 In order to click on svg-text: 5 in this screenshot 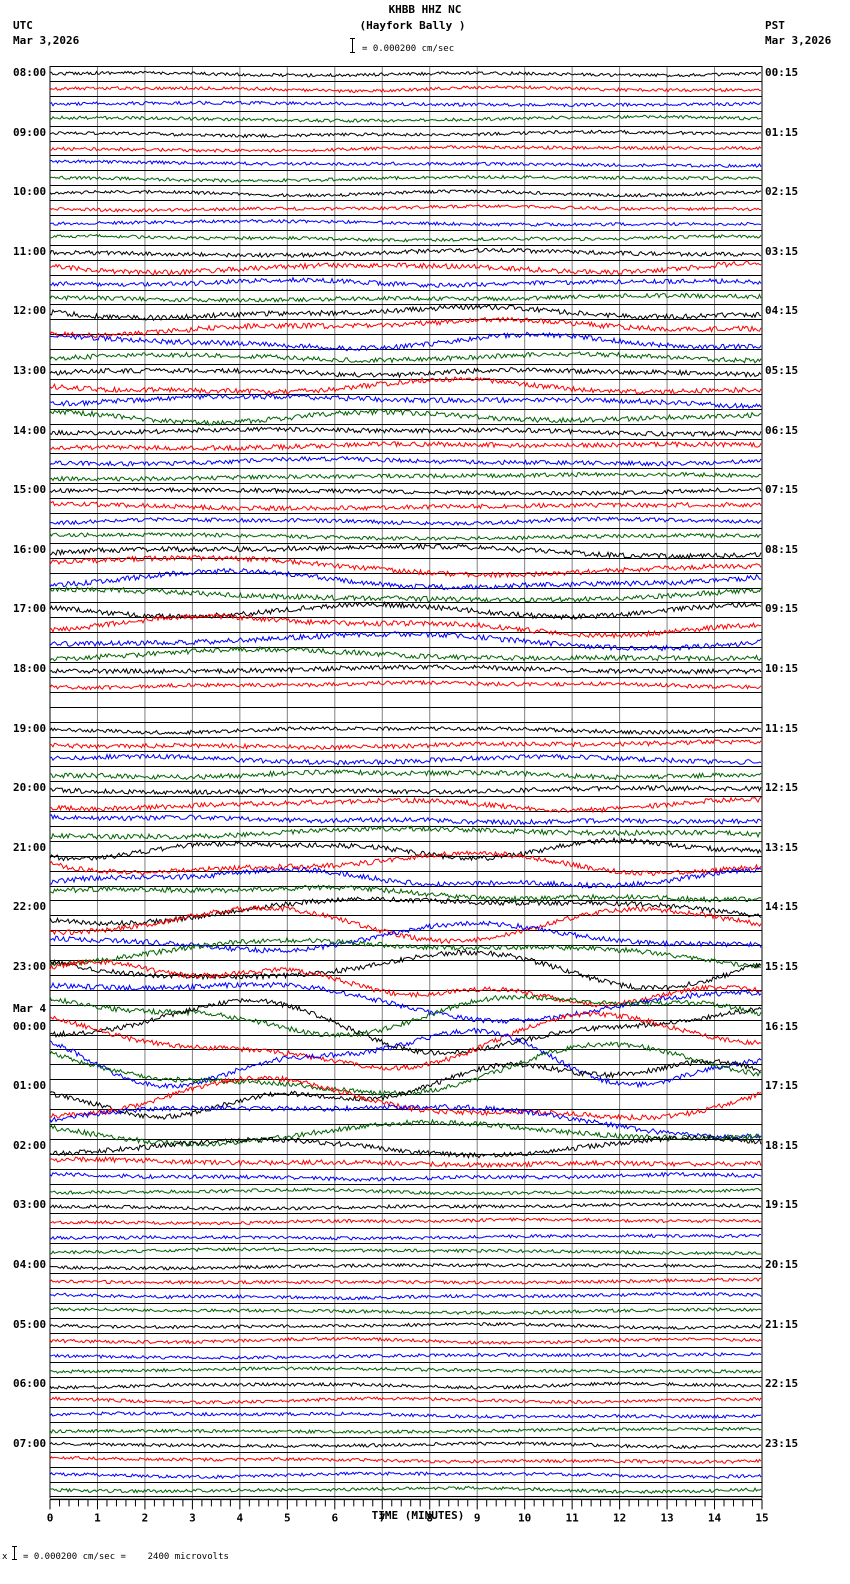, I will do `click(287, 1517)`.